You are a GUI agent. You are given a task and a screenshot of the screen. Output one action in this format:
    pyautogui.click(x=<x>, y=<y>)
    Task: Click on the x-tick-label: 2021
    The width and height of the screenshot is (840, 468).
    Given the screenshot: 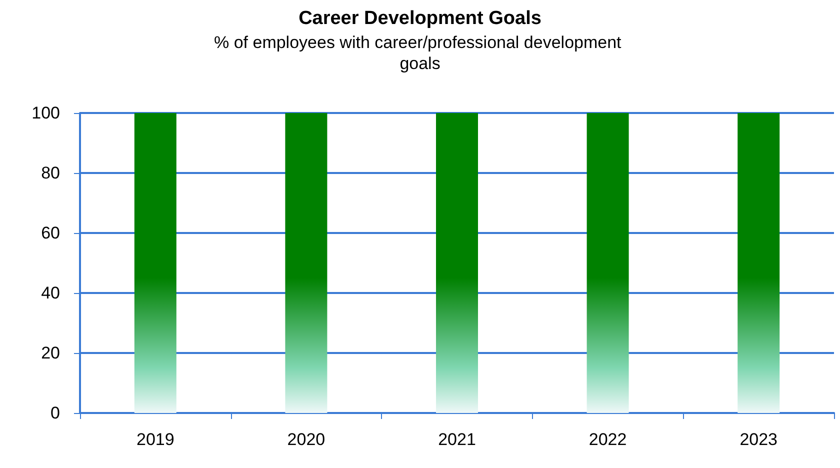 What is the action you would take?
    pyautogui.click(x=457, y=439)
    